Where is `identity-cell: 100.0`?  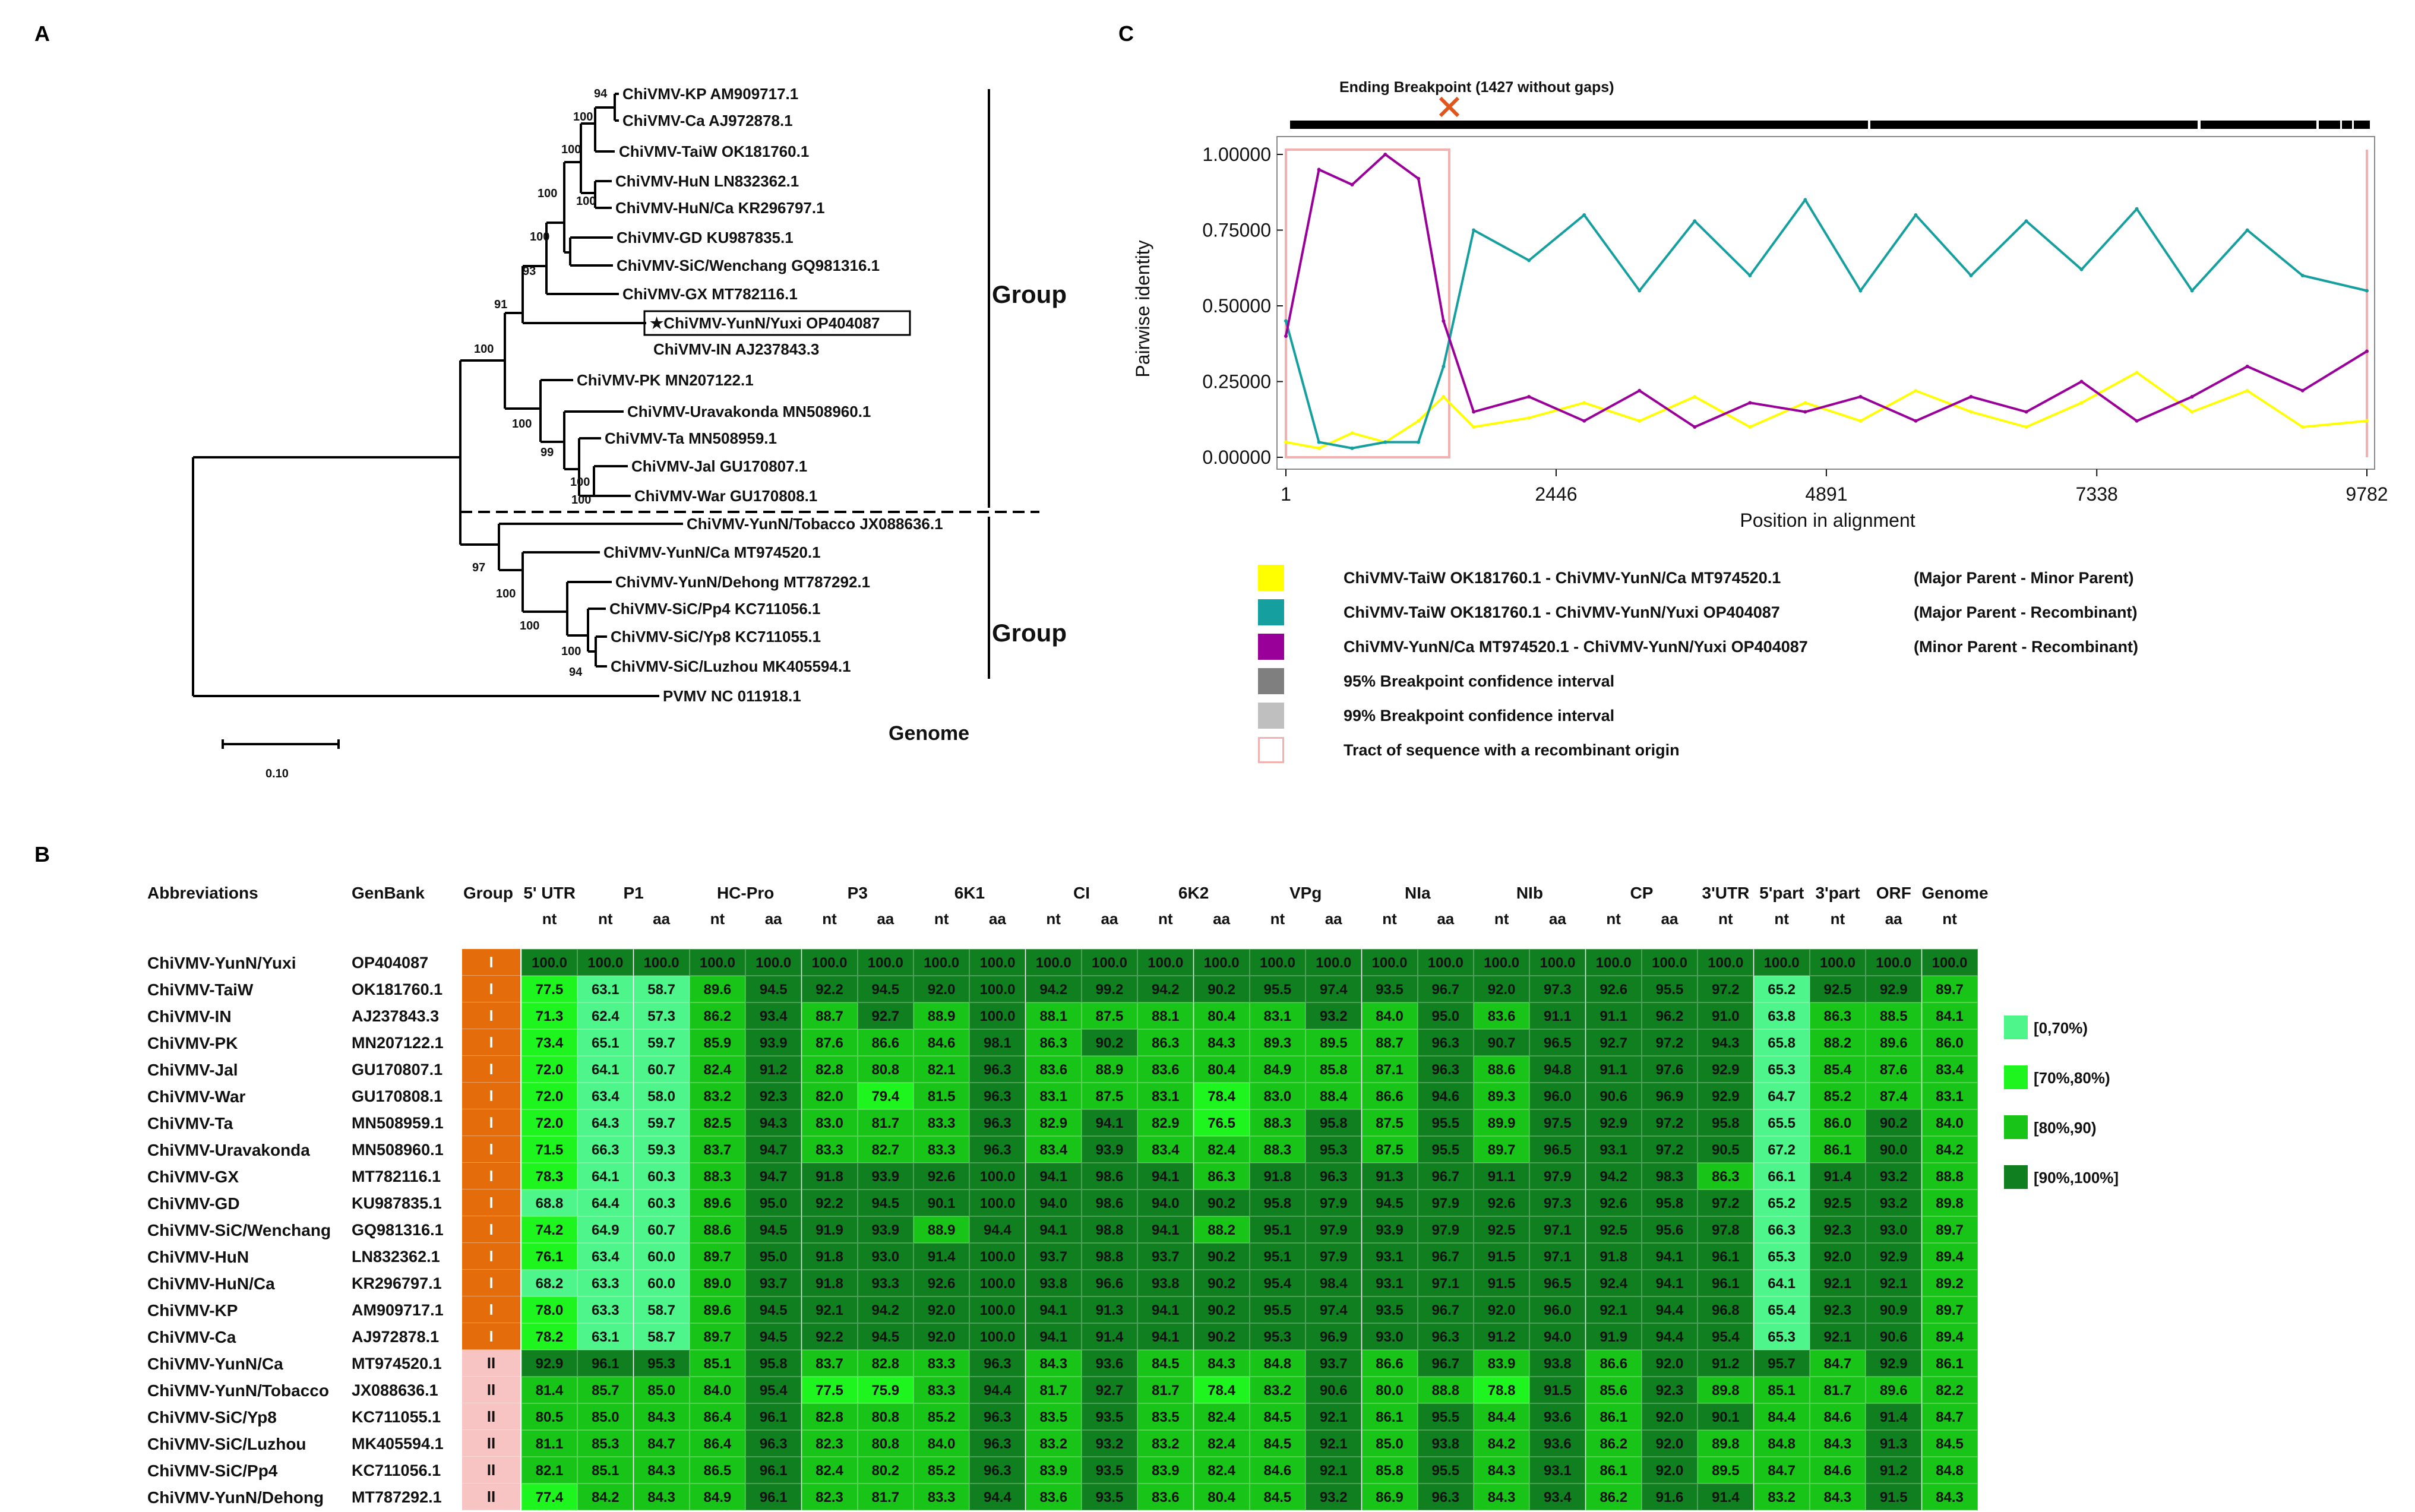
identity-cell: 100.0 is located at coordinates (997, 1015).